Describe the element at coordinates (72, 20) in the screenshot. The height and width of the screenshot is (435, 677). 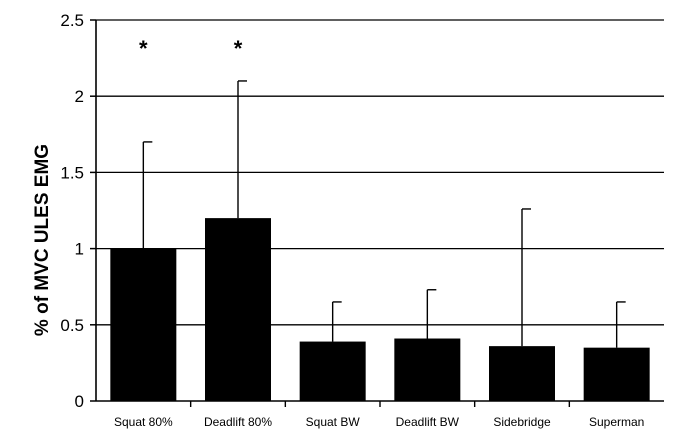
I see `y-tick-label: 2.5` at that location.